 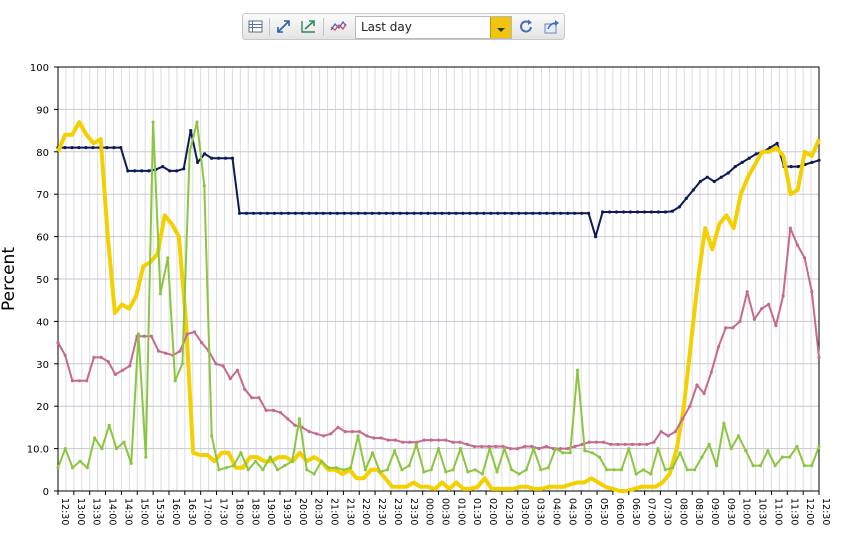 What do you see at coordinates (551, 26) in the screenshot?
I see `export-button` at bounding box center [551, 26].